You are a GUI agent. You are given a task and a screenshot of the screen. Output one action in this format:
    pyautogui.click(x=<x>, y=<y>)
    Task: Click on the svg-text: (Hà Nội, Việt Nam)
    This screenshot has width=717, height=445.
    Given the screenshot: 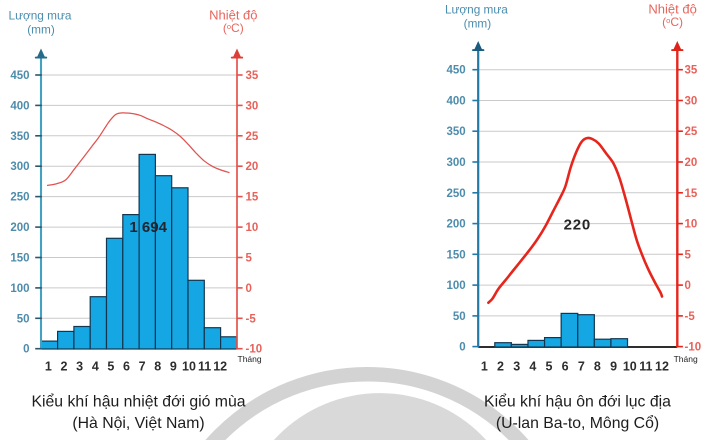 What is the action you would take?
    pyautogui.click(x=138, y=423)
    